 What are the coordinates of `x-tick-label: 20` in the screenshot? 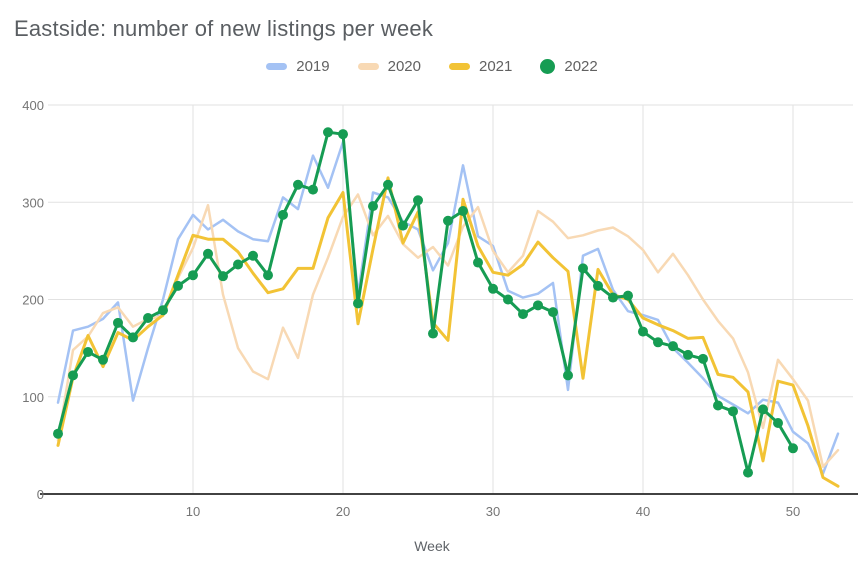 It's located at (343, 511).